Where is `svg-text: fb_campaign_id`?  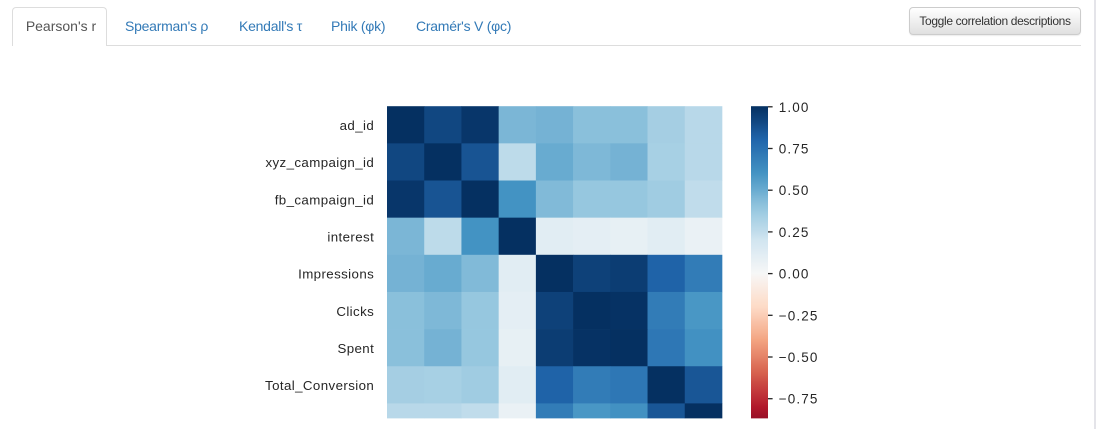
svg-text: fb_campaign_id is located at coordinates (324, 199).